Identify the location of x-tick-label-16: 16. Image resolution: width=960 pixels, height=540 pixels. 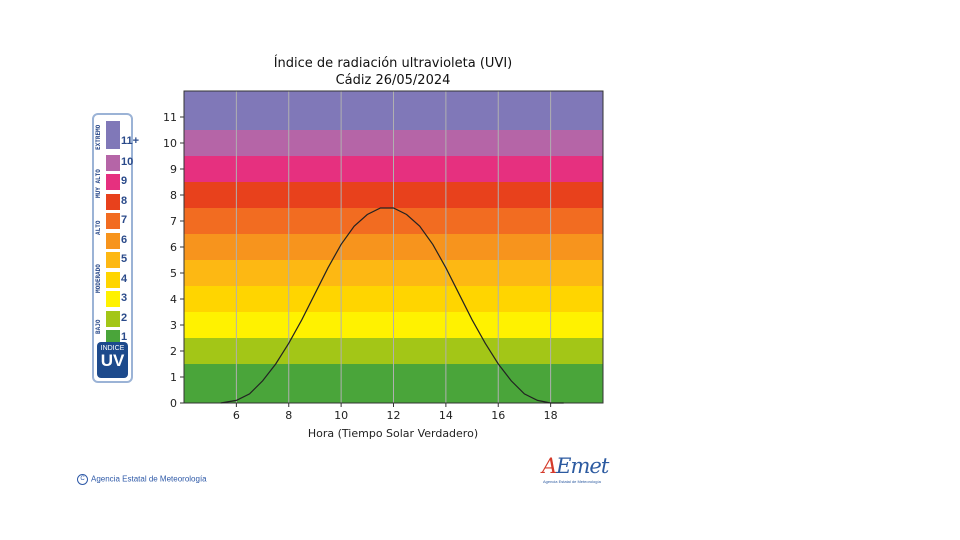
(498, 415).